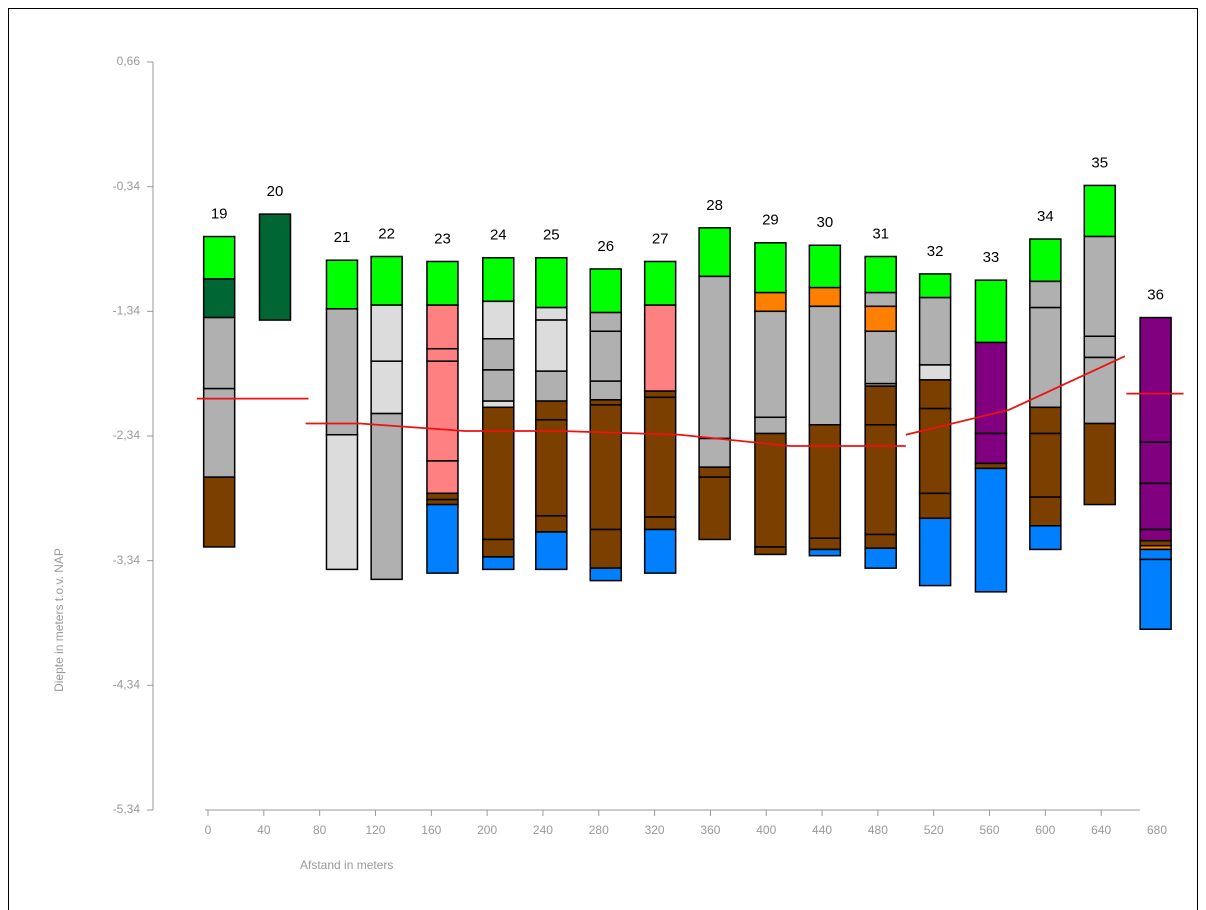 The height and width of the screenshot is (910, 1206). What do you see at coordinates (127, 809) in the screenshot?
I see `y-tick-label: -5,34` at bounding box center [127, 809].